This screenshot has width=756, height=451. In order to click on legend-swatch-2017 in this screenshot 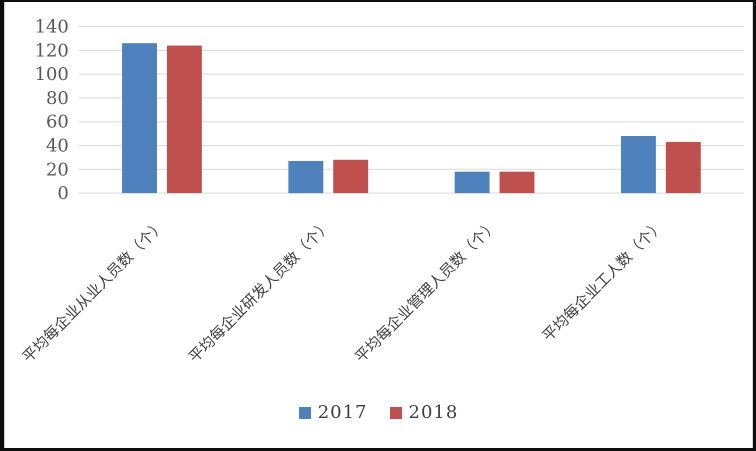, I will do `click(304, 412)`.